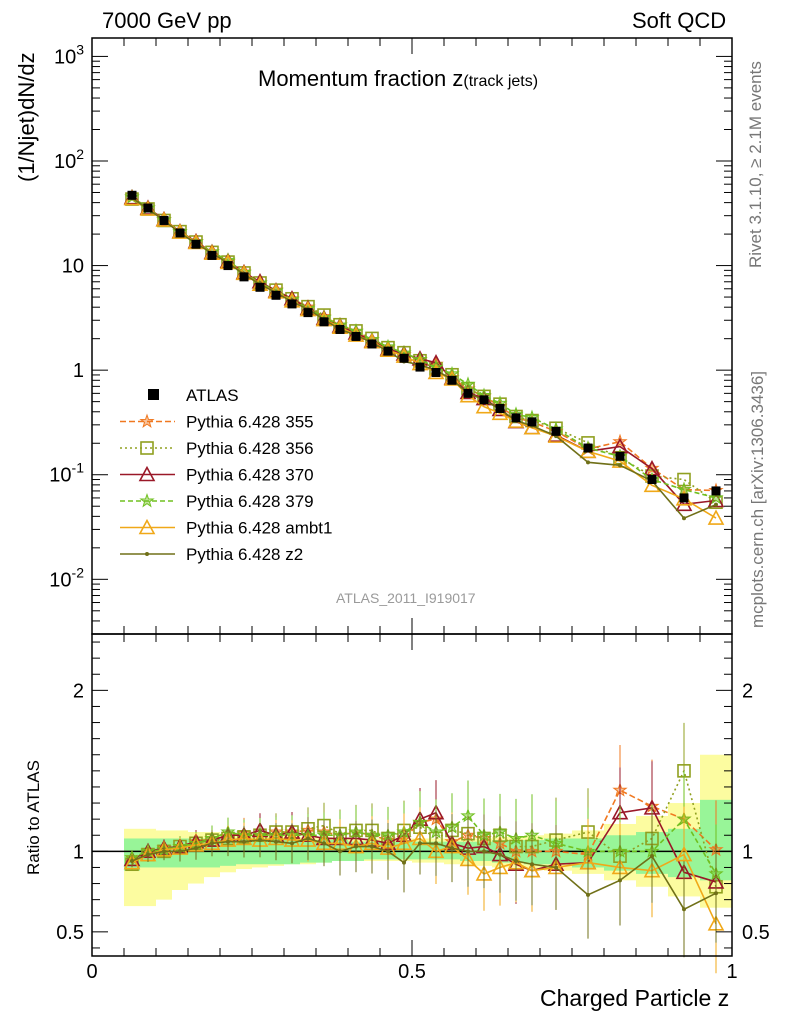 The width and height of the screenshot is (786, 1024). Describe the element at coordinates (78, 691) in the screenshot. I see `ratio-tick-label-left: 2` at that location.